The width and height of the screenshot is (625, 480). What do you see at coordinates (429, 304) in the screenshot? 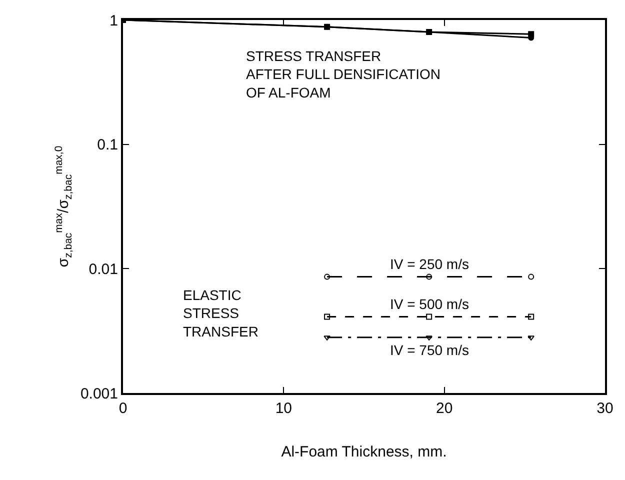
I see `series-label: IV = 500 m/s` at bounding box center [429, 304].